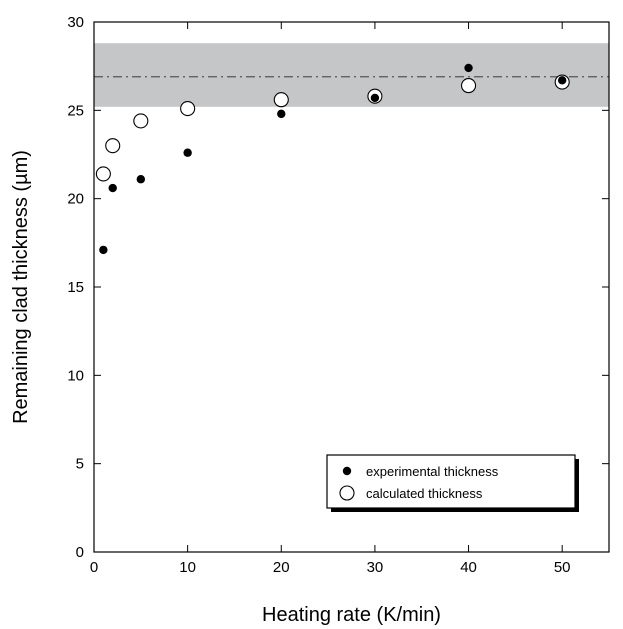 The width and height of the screenshot is (623, 629). I want to click on y-axis-title: Remaining clad thickness (µm), so click(21, 287).